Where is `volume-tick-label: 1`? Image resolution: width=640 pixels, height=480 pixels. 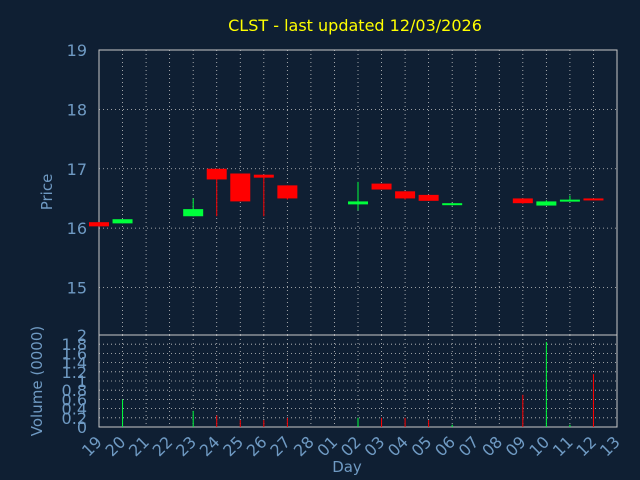 volume-tick-label: 1 is located at coordinates (82, 381).